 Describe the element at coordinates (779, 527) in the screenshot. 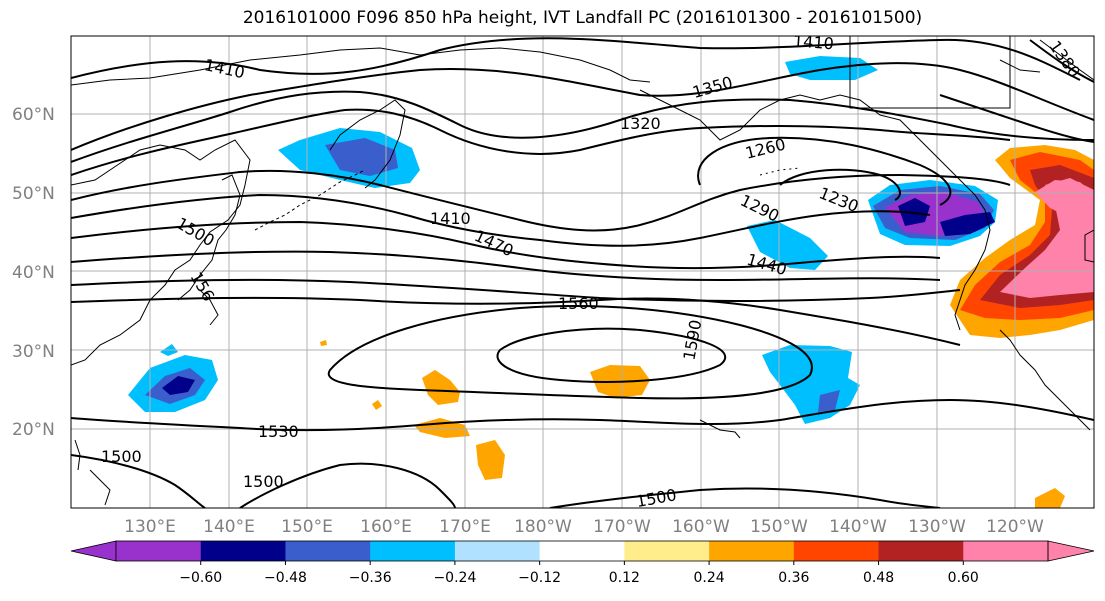

I see `lon-label: 150°W` at that location.